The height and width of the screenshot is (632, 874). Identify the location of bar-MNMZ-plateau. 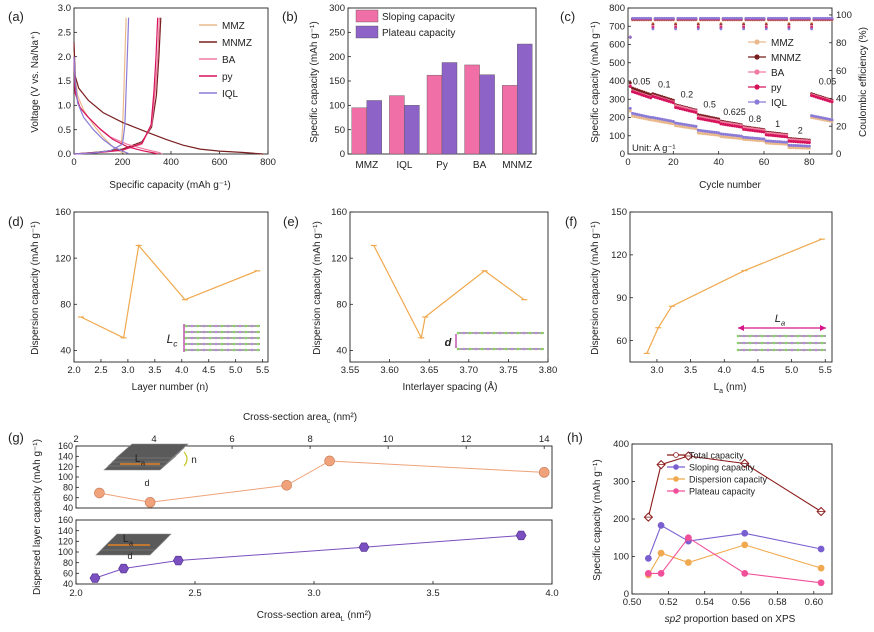
(525, 99).